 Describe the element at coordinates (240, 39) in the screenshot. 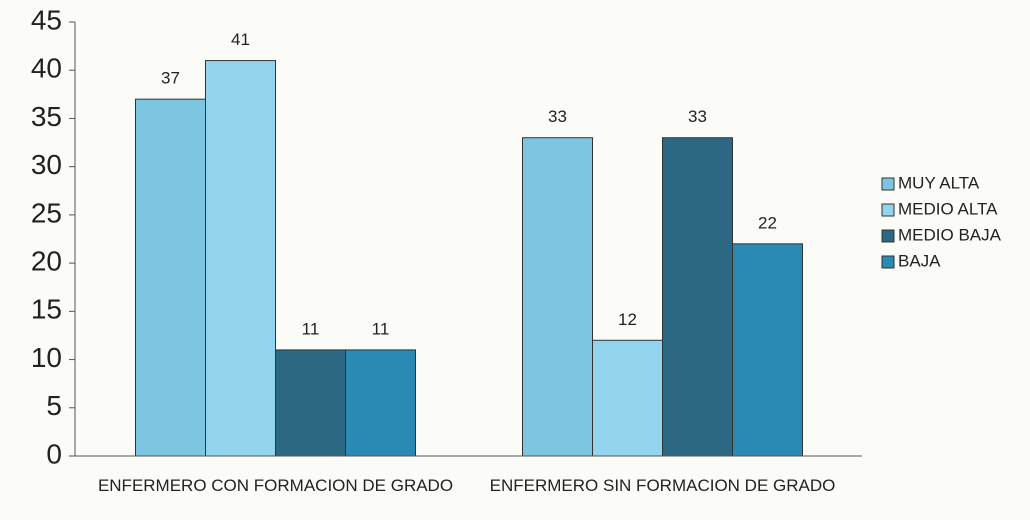

I see `value-label: 41` at that location.